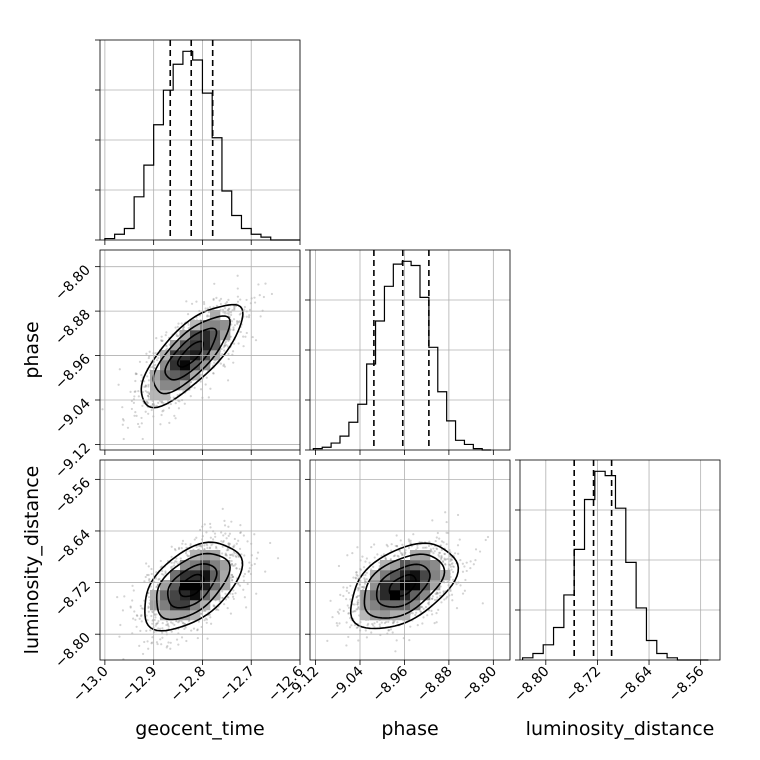  I want to click on x-tick-label-luminosity-distance: −8.72, so click(584, 685).